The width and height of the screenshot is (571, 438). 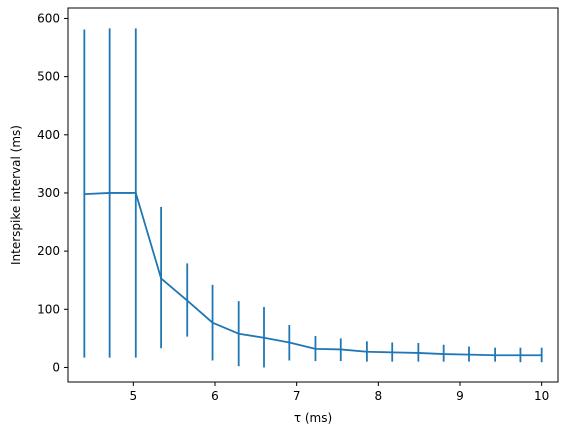 What do you see at coordinates (541, 396) in the screenshot?
I see `x-tick-label: 10` at bounding box center [541, 396].